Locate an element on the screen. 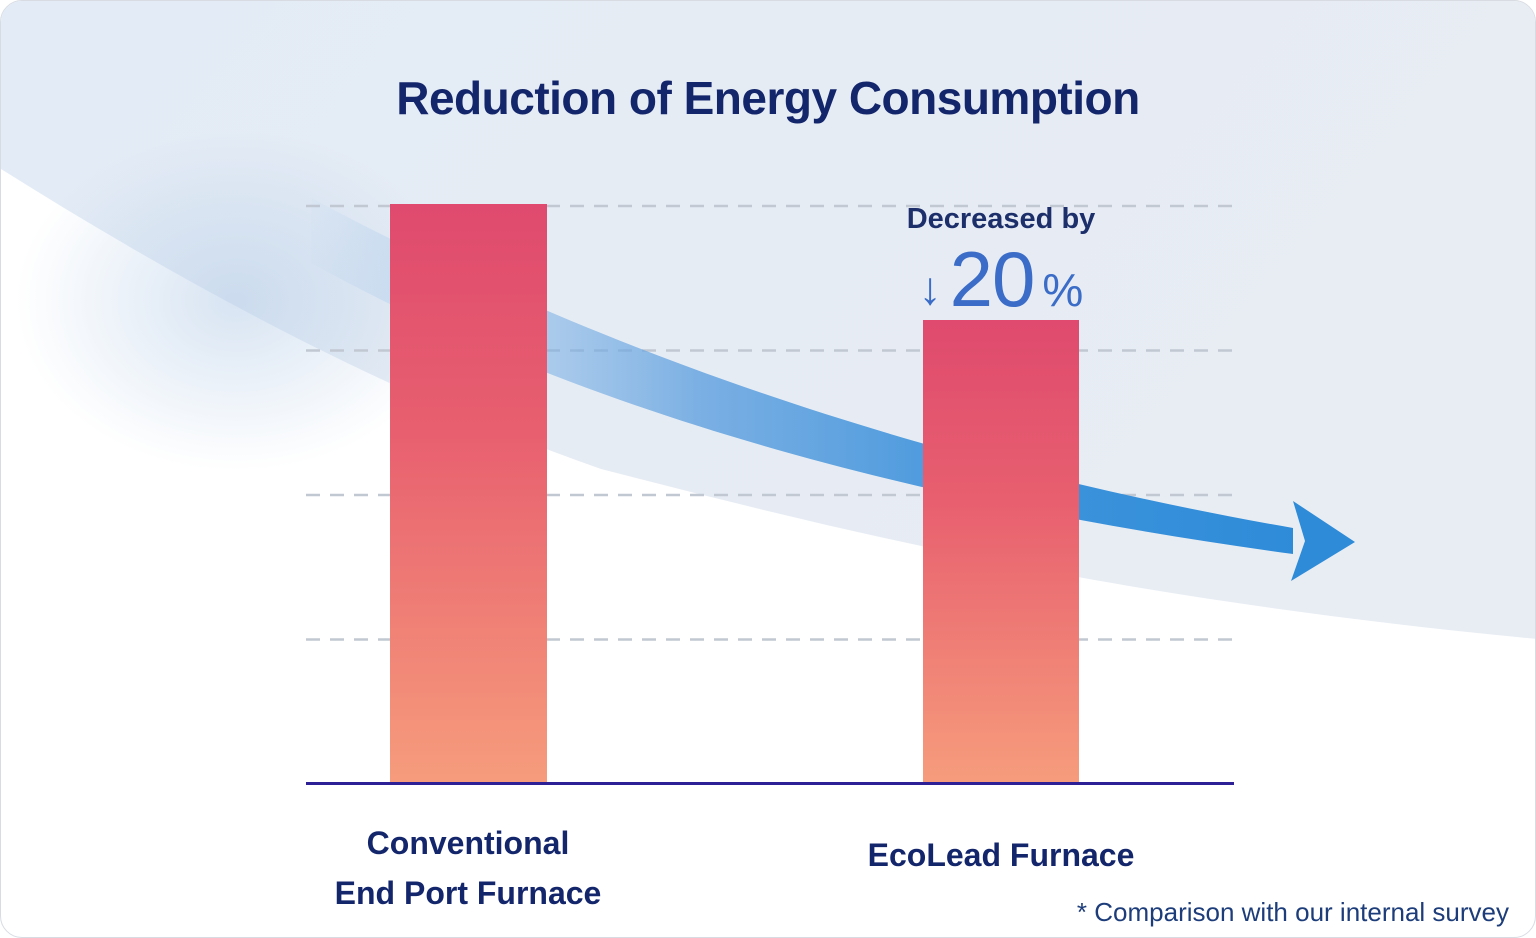 The width and height of the screenshot is (1536, 938). trend-arrow-head is located at coordinates (1323, 541).